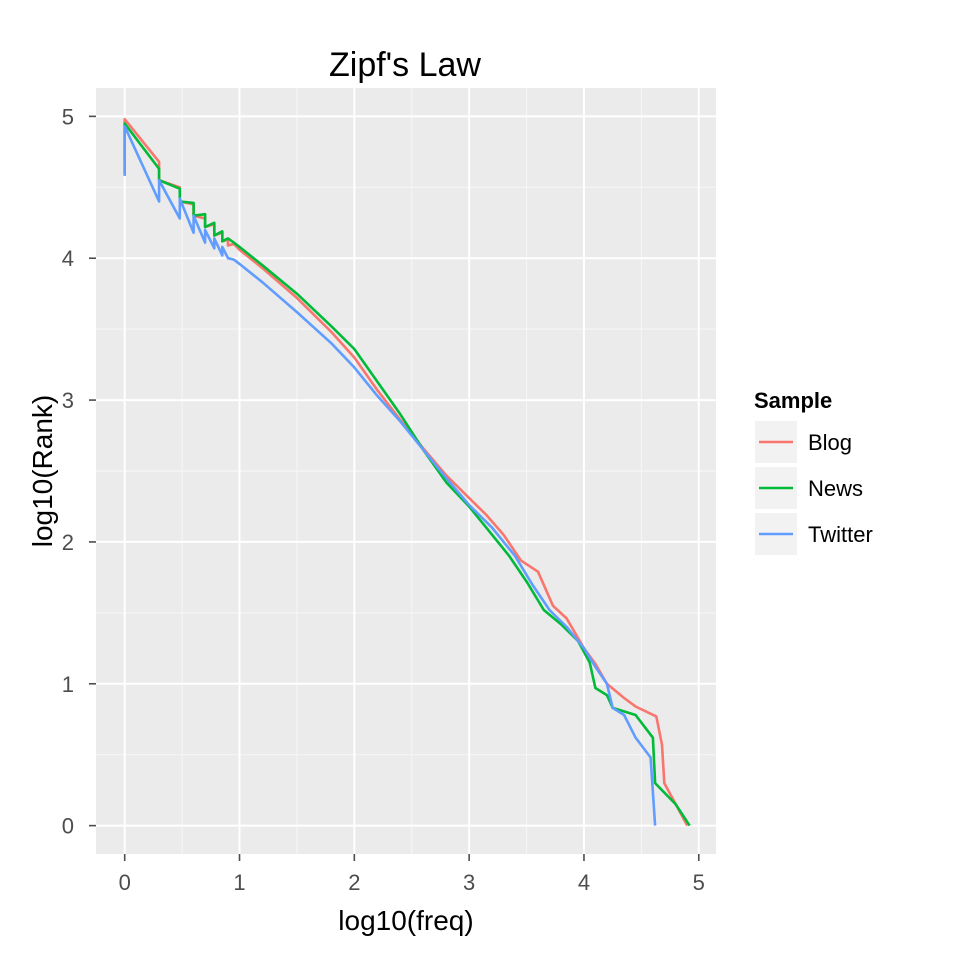  Describe the element at coordinates (469, 882) in the screenshot. I see `x-tick-label: 3` at that location.